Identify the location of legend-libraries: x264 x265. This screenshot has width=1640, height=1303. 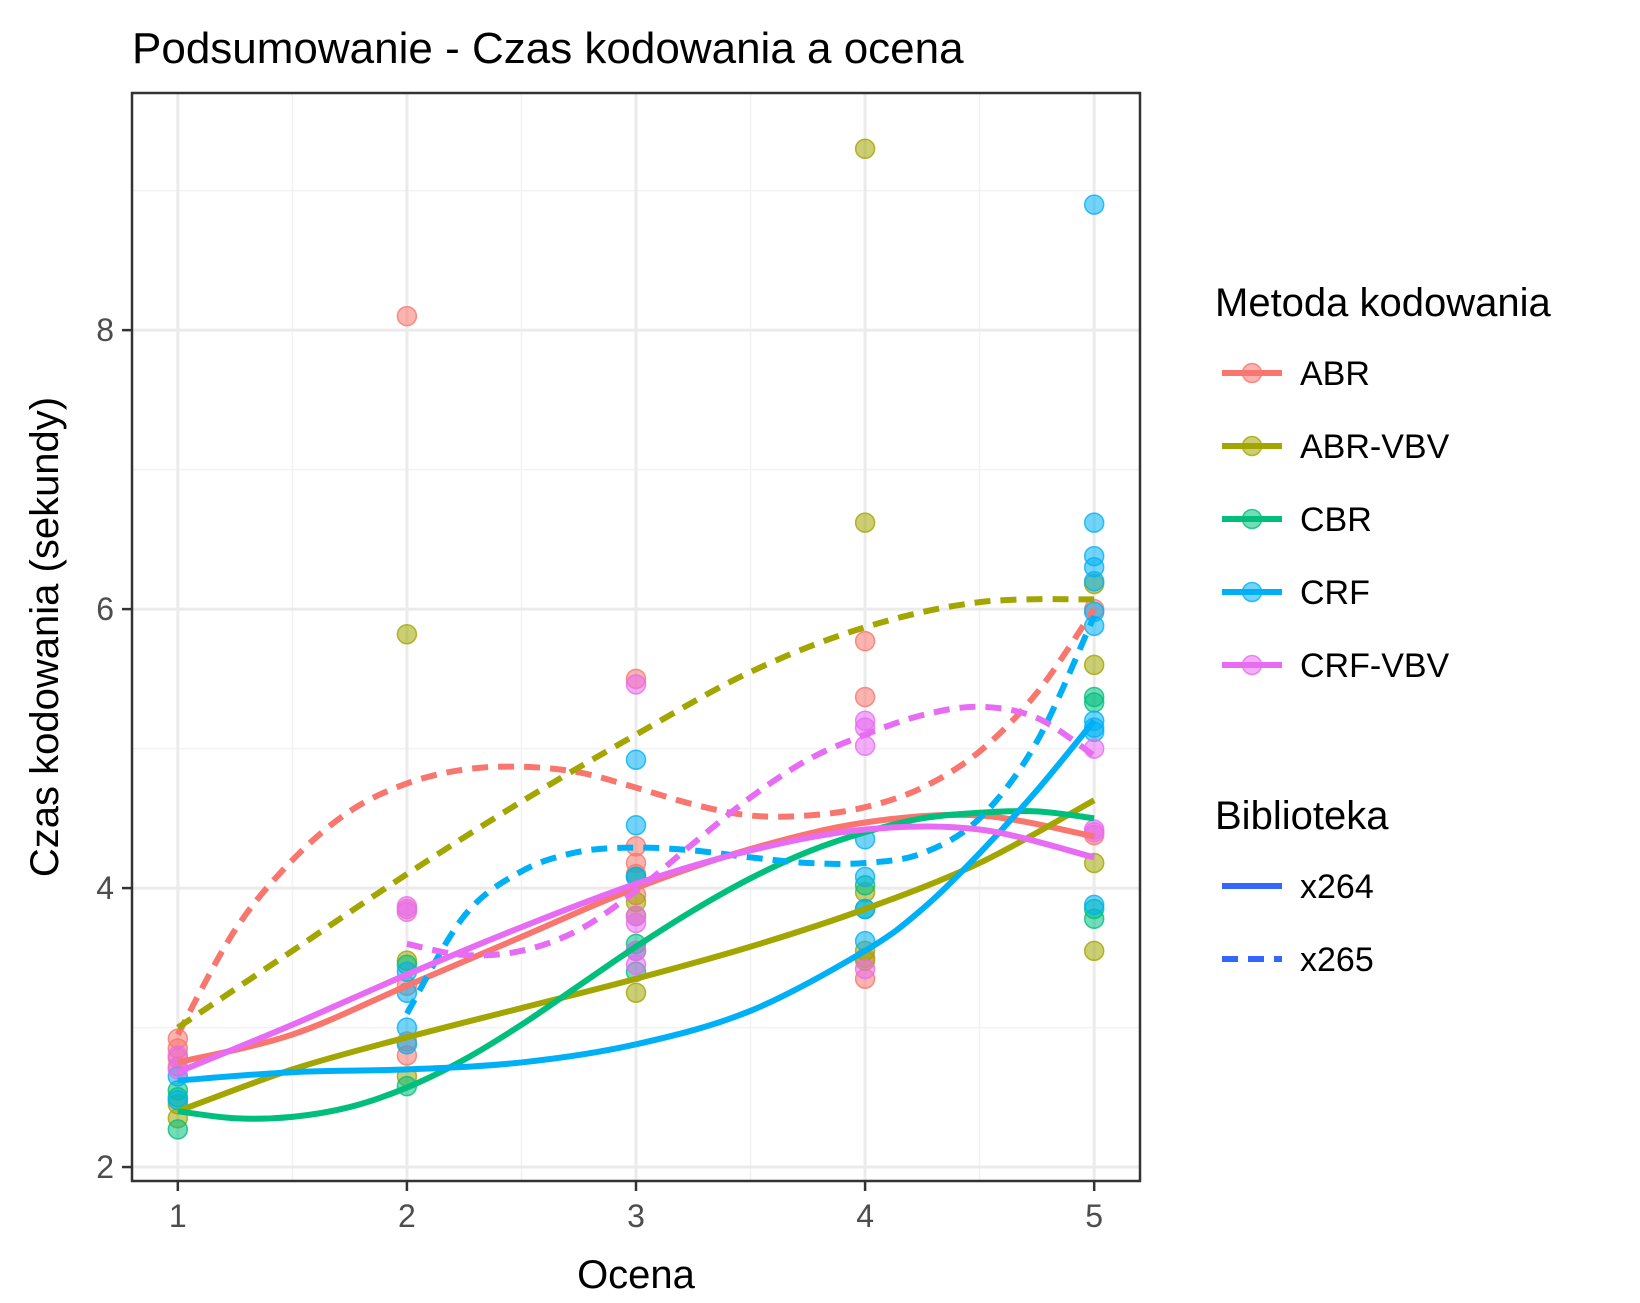
(1298, 923).